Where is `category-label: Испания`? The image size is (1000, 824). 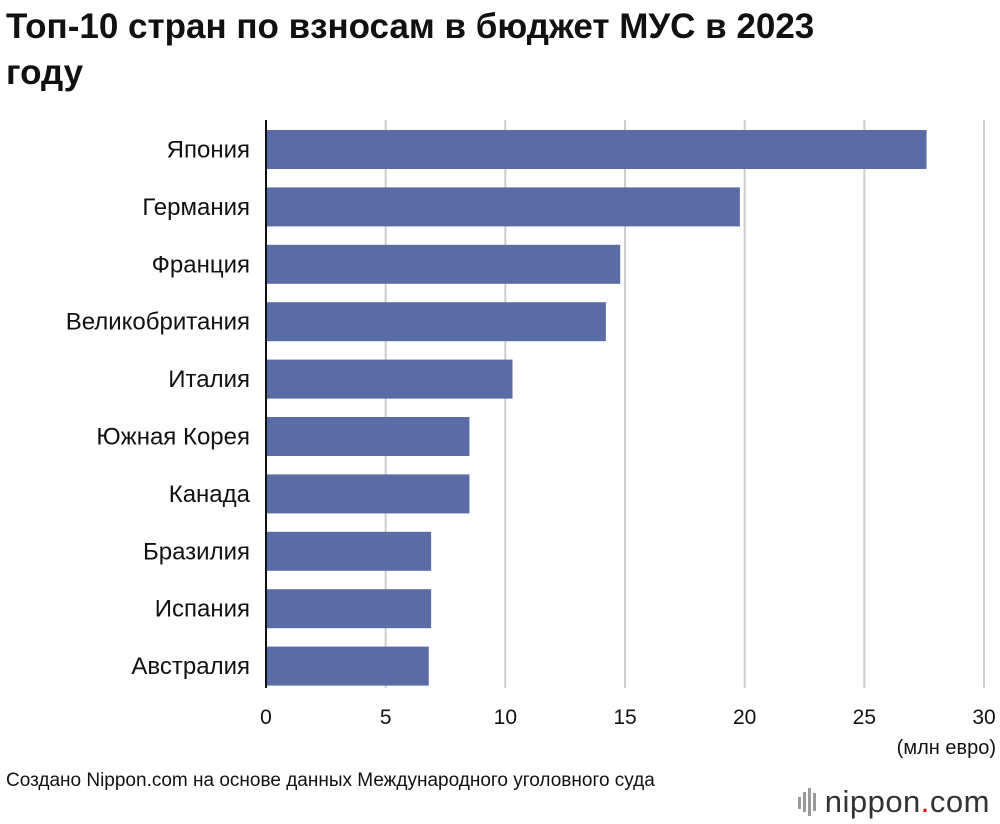 category-label: Испания is located at coordinates (202, 609).